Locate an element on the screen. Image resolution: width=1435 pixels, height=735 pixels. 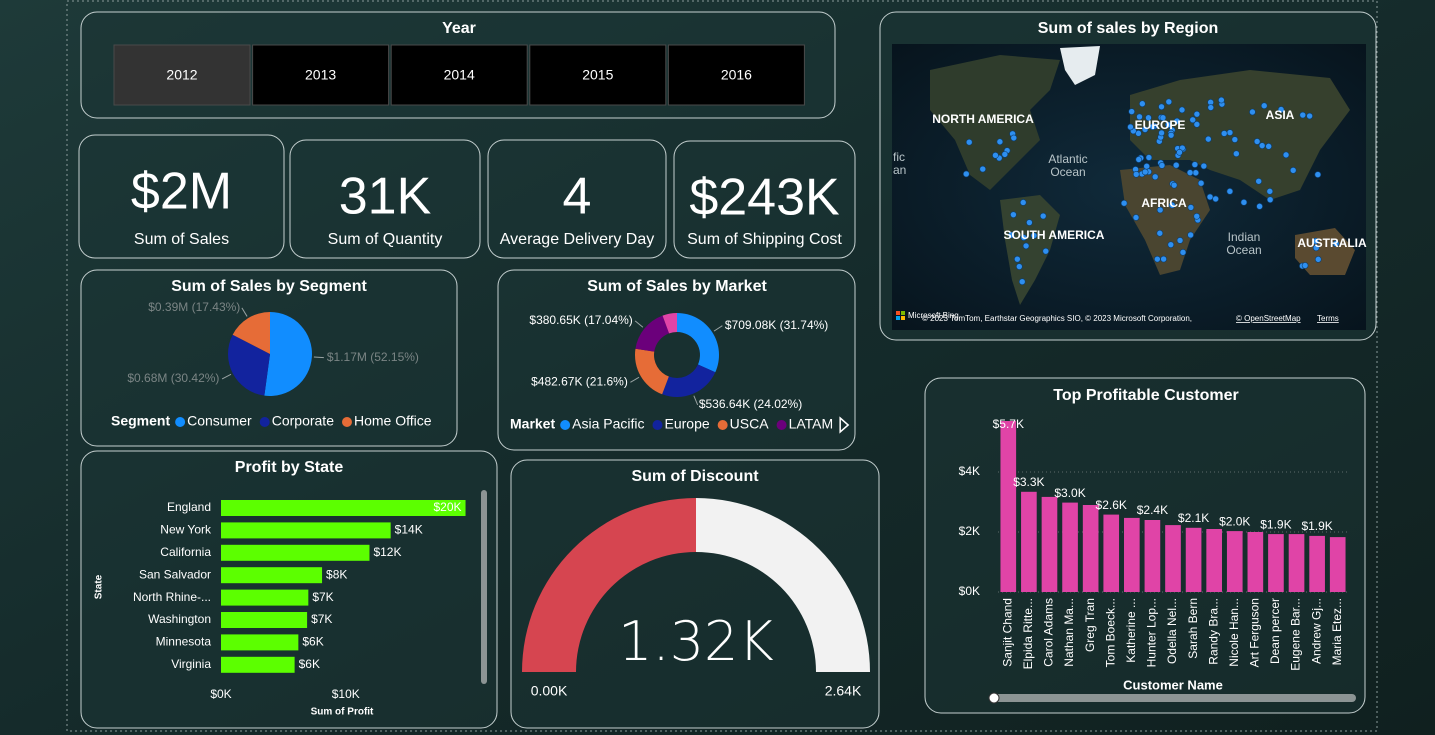
data-label: $7K is located at coordinates (322, 597).